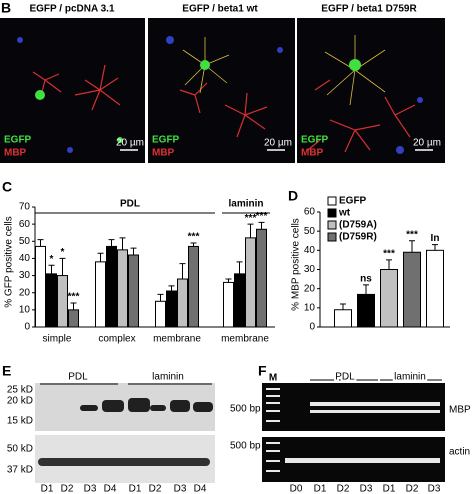 This screenshot has width=474, height=494. I want to click on size-marker: 25 kD, so click(20, 390).